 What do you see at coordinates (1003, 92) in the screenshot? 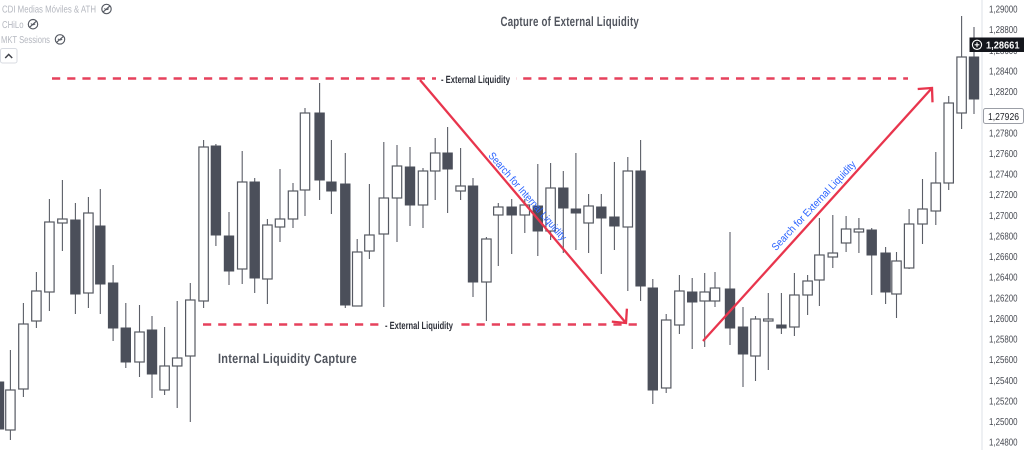
I see `svg-text: 1,28200` at bounding box center [1003, 92].